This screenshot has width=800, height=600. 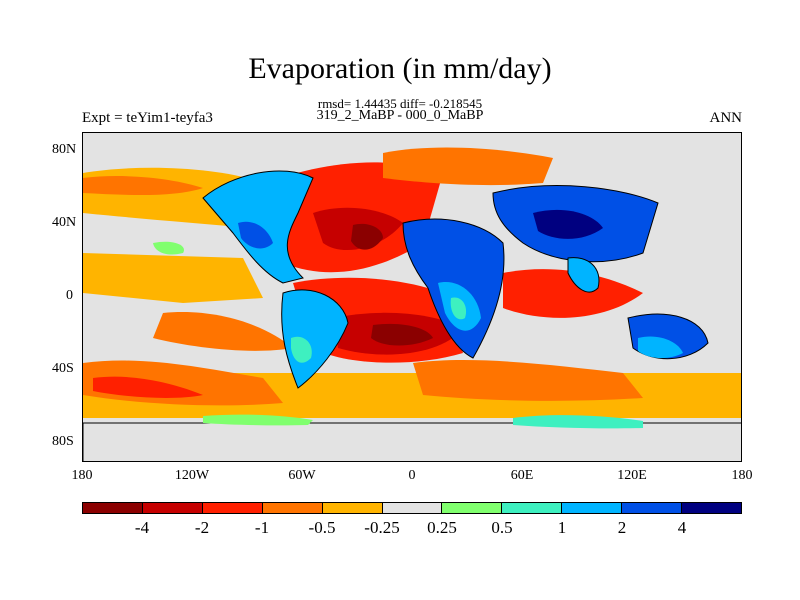 What do you see at coordinates (632, 475) in the screenshot?
I see `lon-tick-120e: 120E` at bounding box center [632, 475].